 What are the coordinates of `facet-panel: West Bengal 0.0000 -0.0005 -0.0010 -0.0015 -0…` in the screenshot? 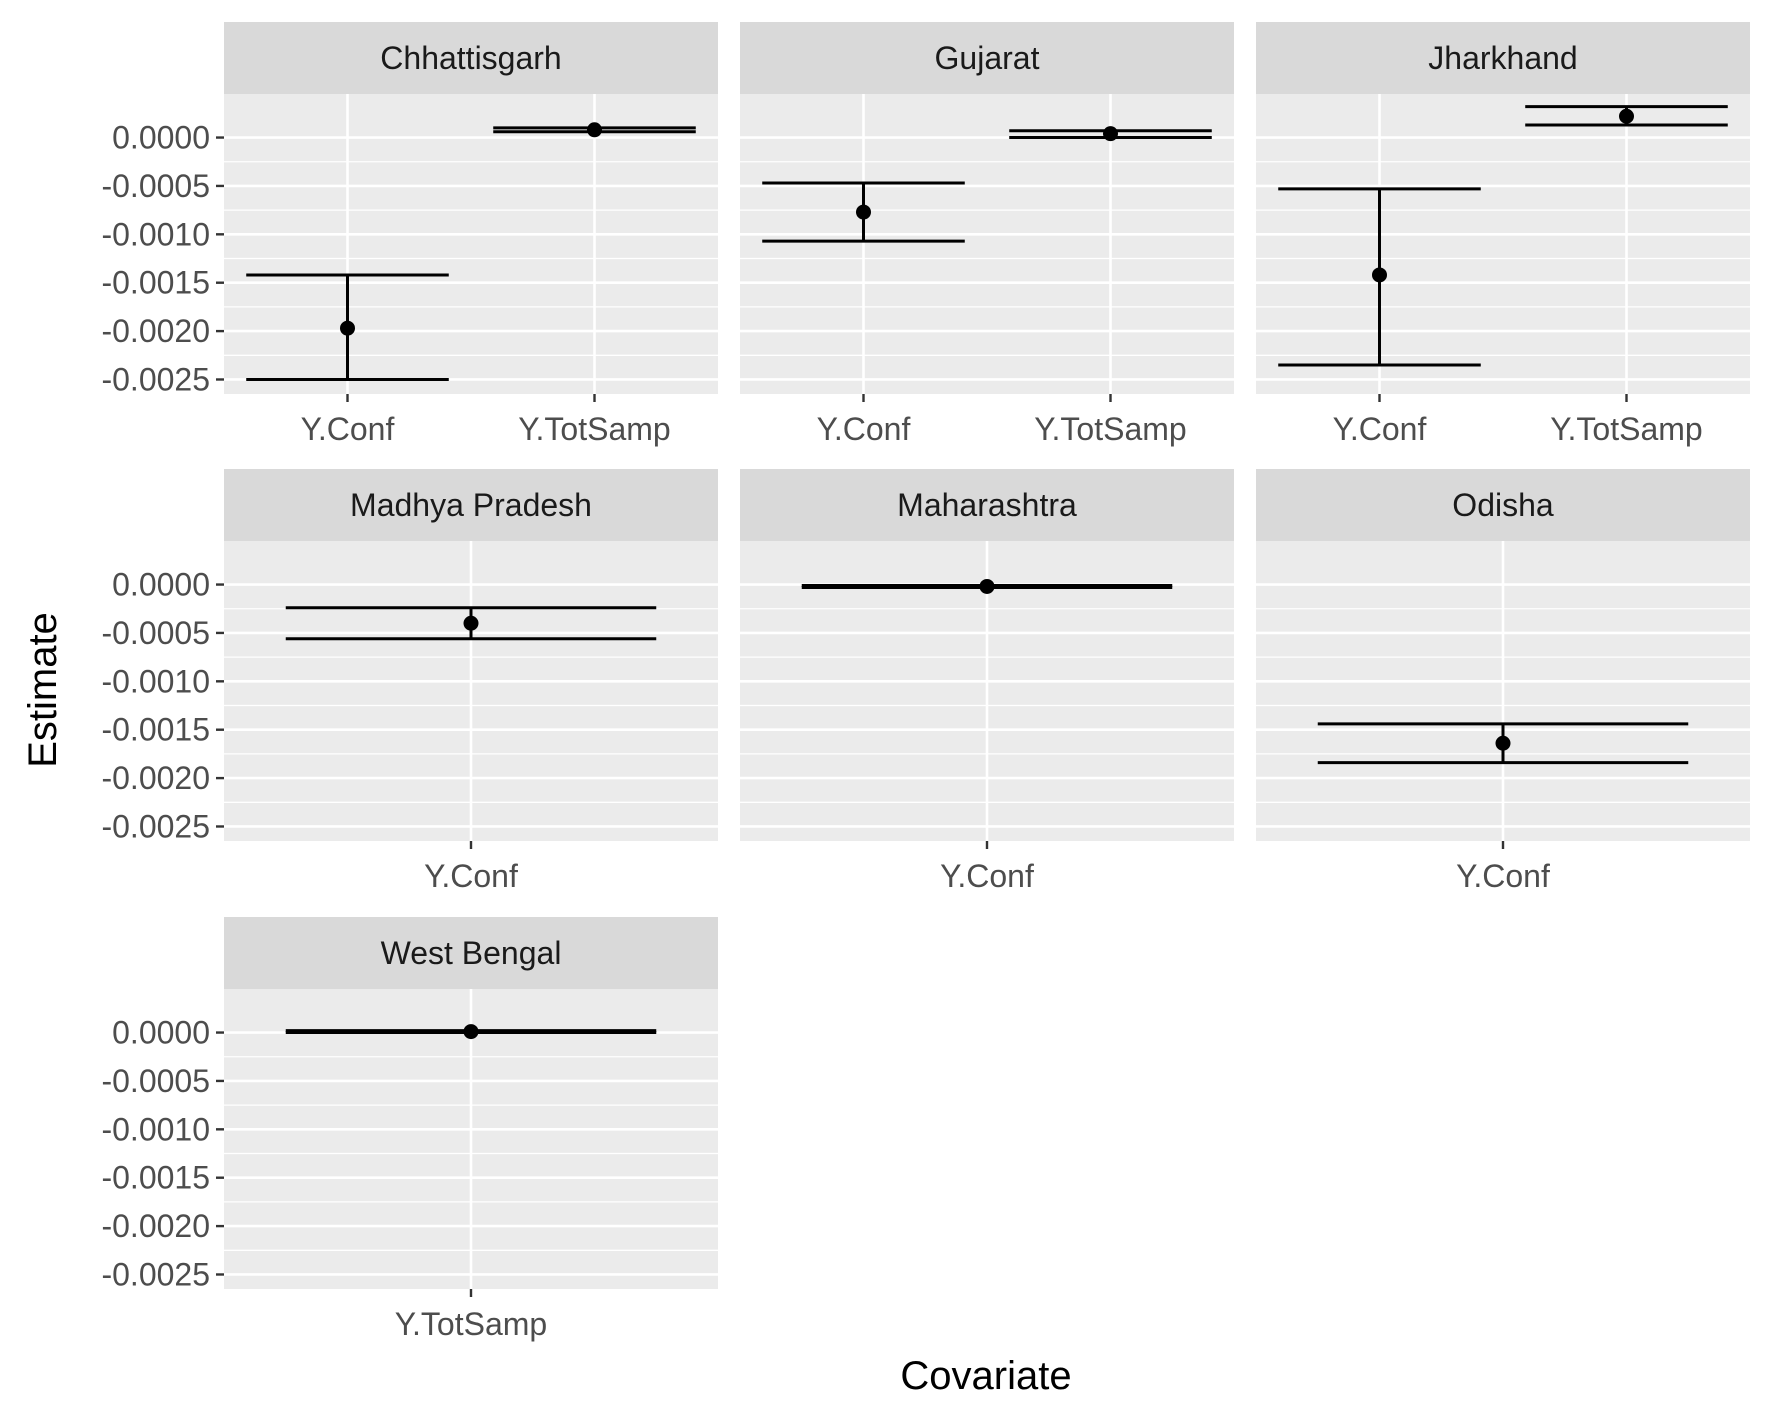 It's located at (409, 1129).